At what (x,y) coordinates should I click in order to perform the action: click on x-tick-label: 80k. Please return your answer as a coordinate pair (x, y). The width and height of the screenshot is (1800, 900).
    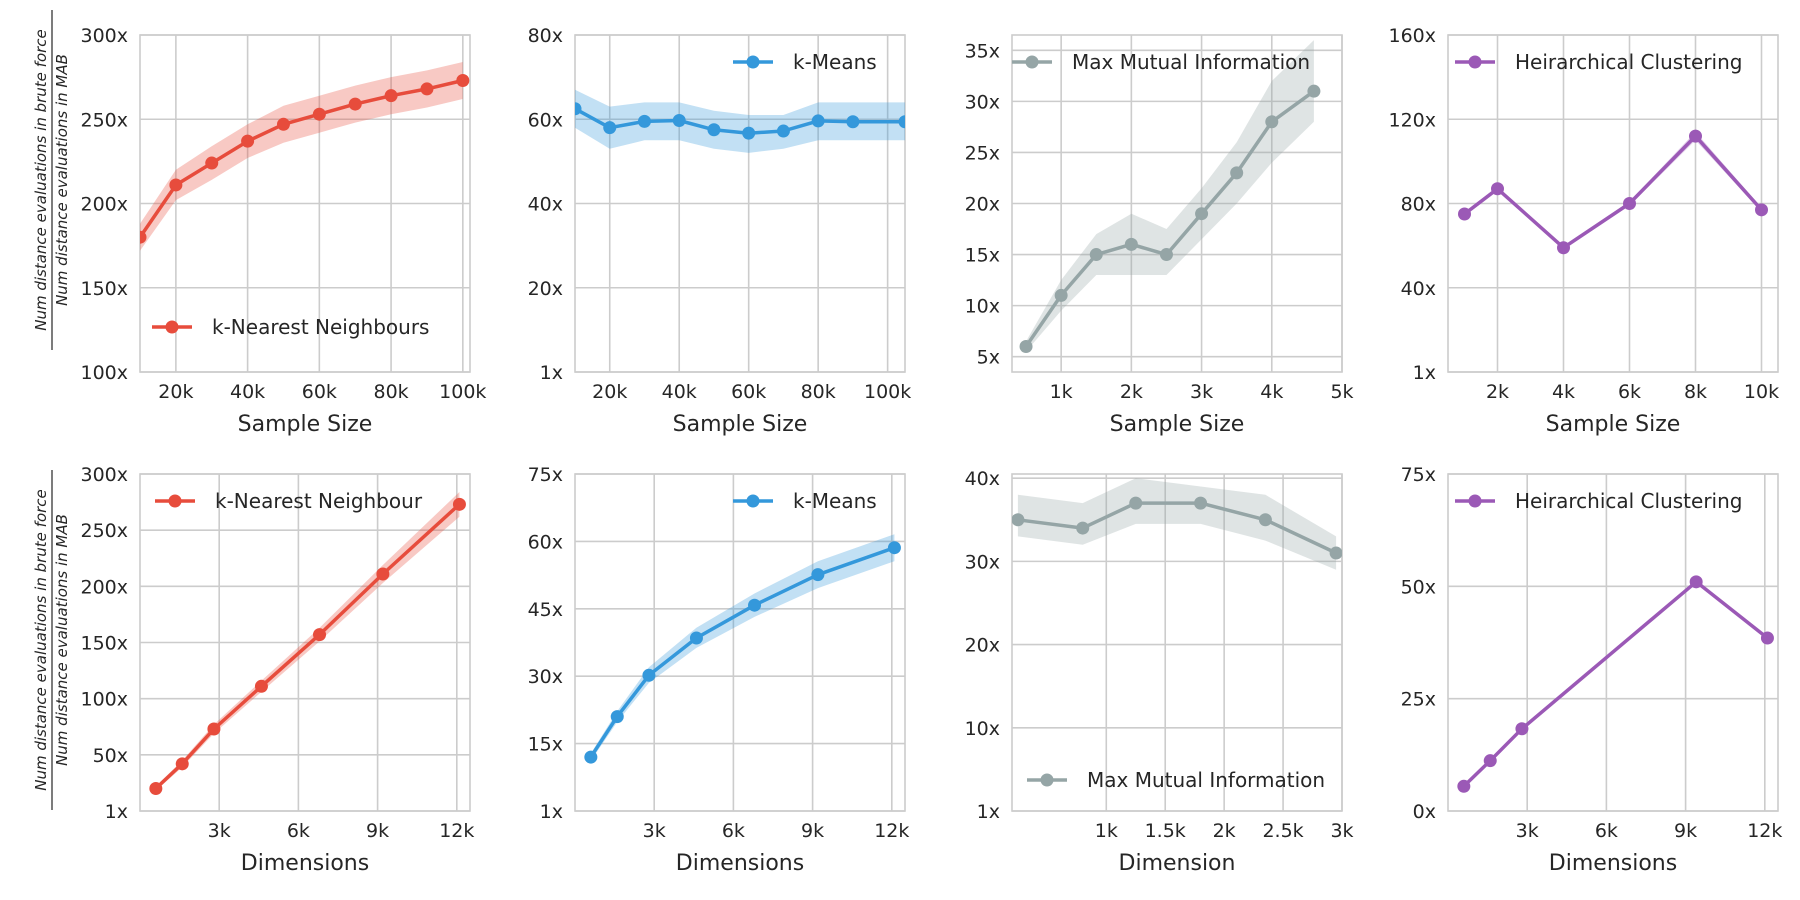
    Looking at the image, I should click on (818, 392).